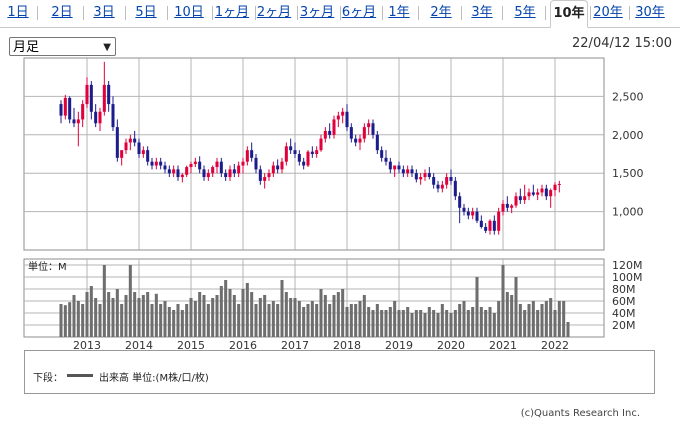 The image size is (680, 427). What do you see at coordinates (399, 12) in the screenshot?
I see `tab-9: 1年` at bounding box center [399, 12].